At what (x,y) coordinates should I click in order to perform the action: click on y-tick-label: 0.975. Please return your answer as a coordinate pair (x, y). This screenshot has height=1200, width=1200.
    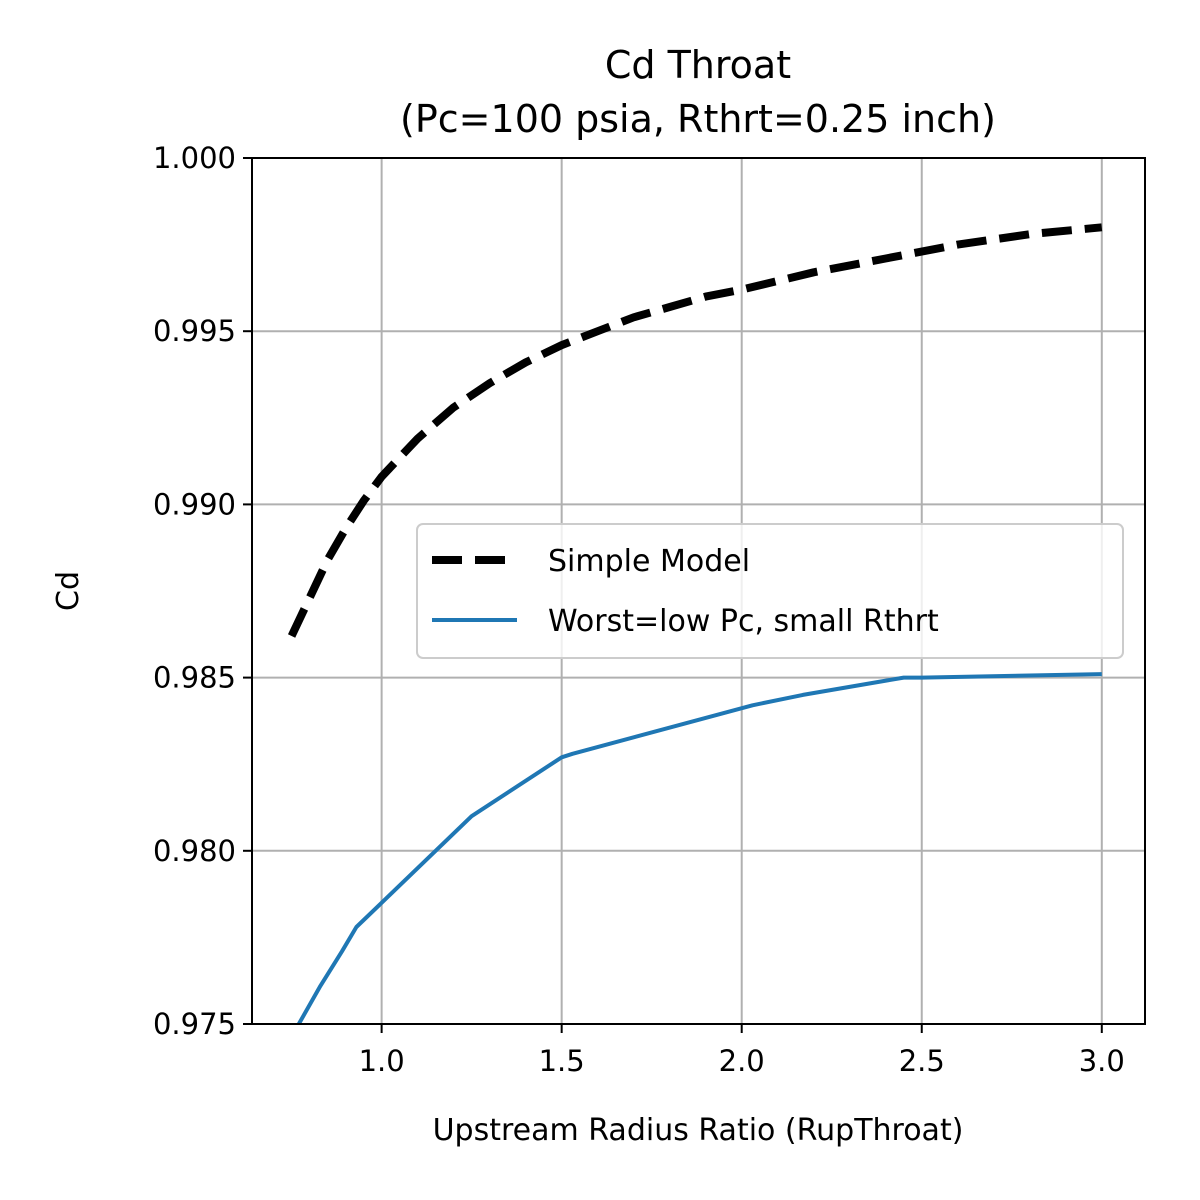
    Looking at the image, I should click on (194, 1024).